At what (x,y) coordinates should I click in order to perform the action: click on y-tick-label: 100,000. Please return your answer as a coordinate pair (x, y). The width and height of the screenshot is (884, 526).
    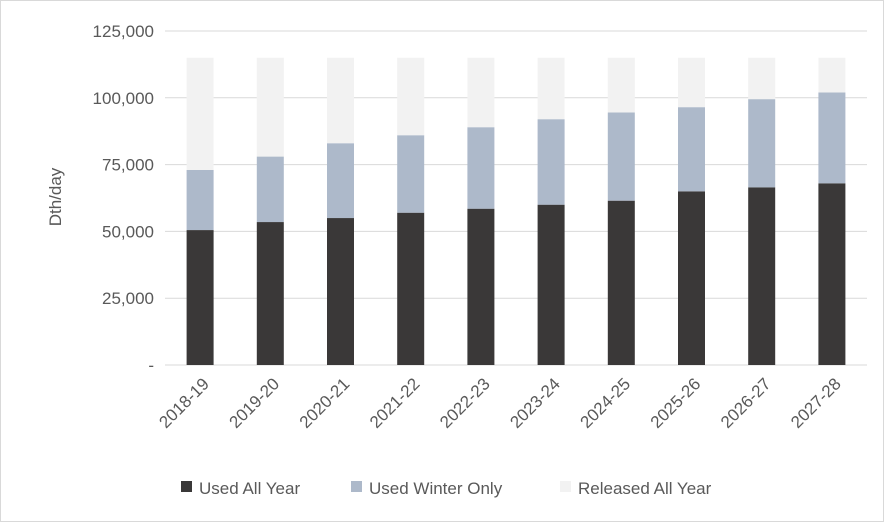
    Looking at the image, I should click on (123, 98).